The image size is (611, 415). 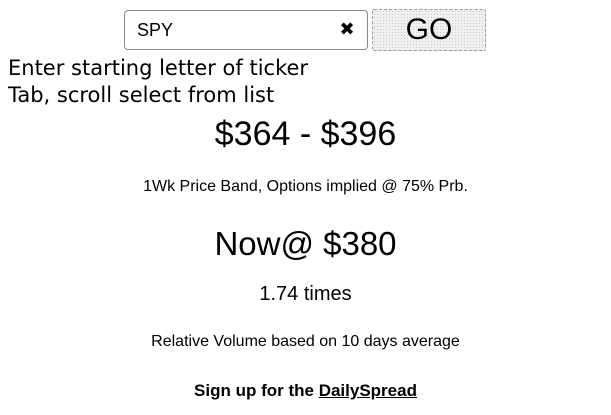 I want to click on price-band-range: $364 - $396, so click(x=305, y=134).